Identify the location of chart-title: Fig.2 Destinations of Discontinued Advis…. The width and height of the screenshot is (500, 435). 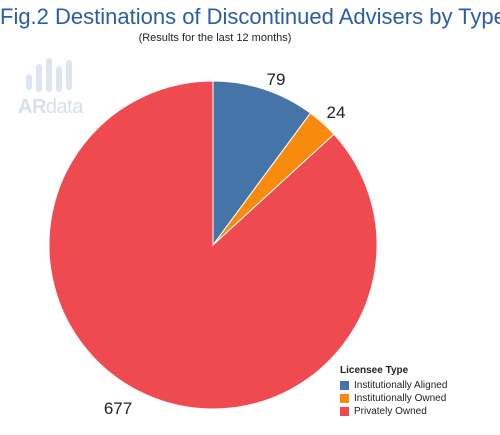
(250, 16).